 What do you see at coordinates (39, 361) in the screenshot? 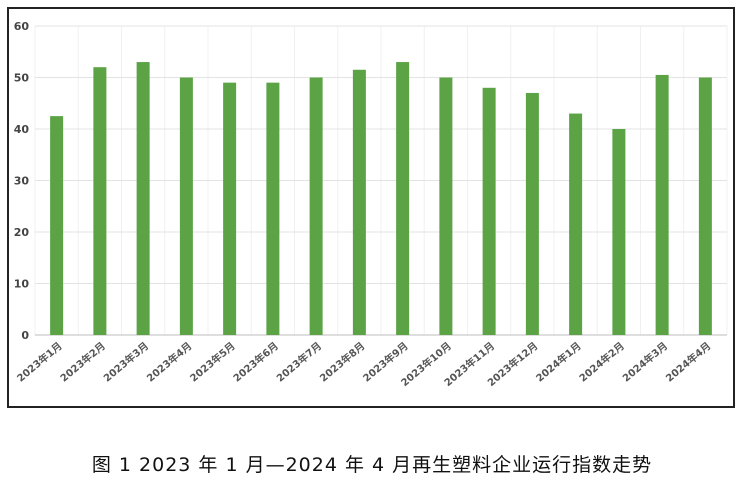
I see `x-tick-label: 2023年1月` at bounding box center [39, 361].